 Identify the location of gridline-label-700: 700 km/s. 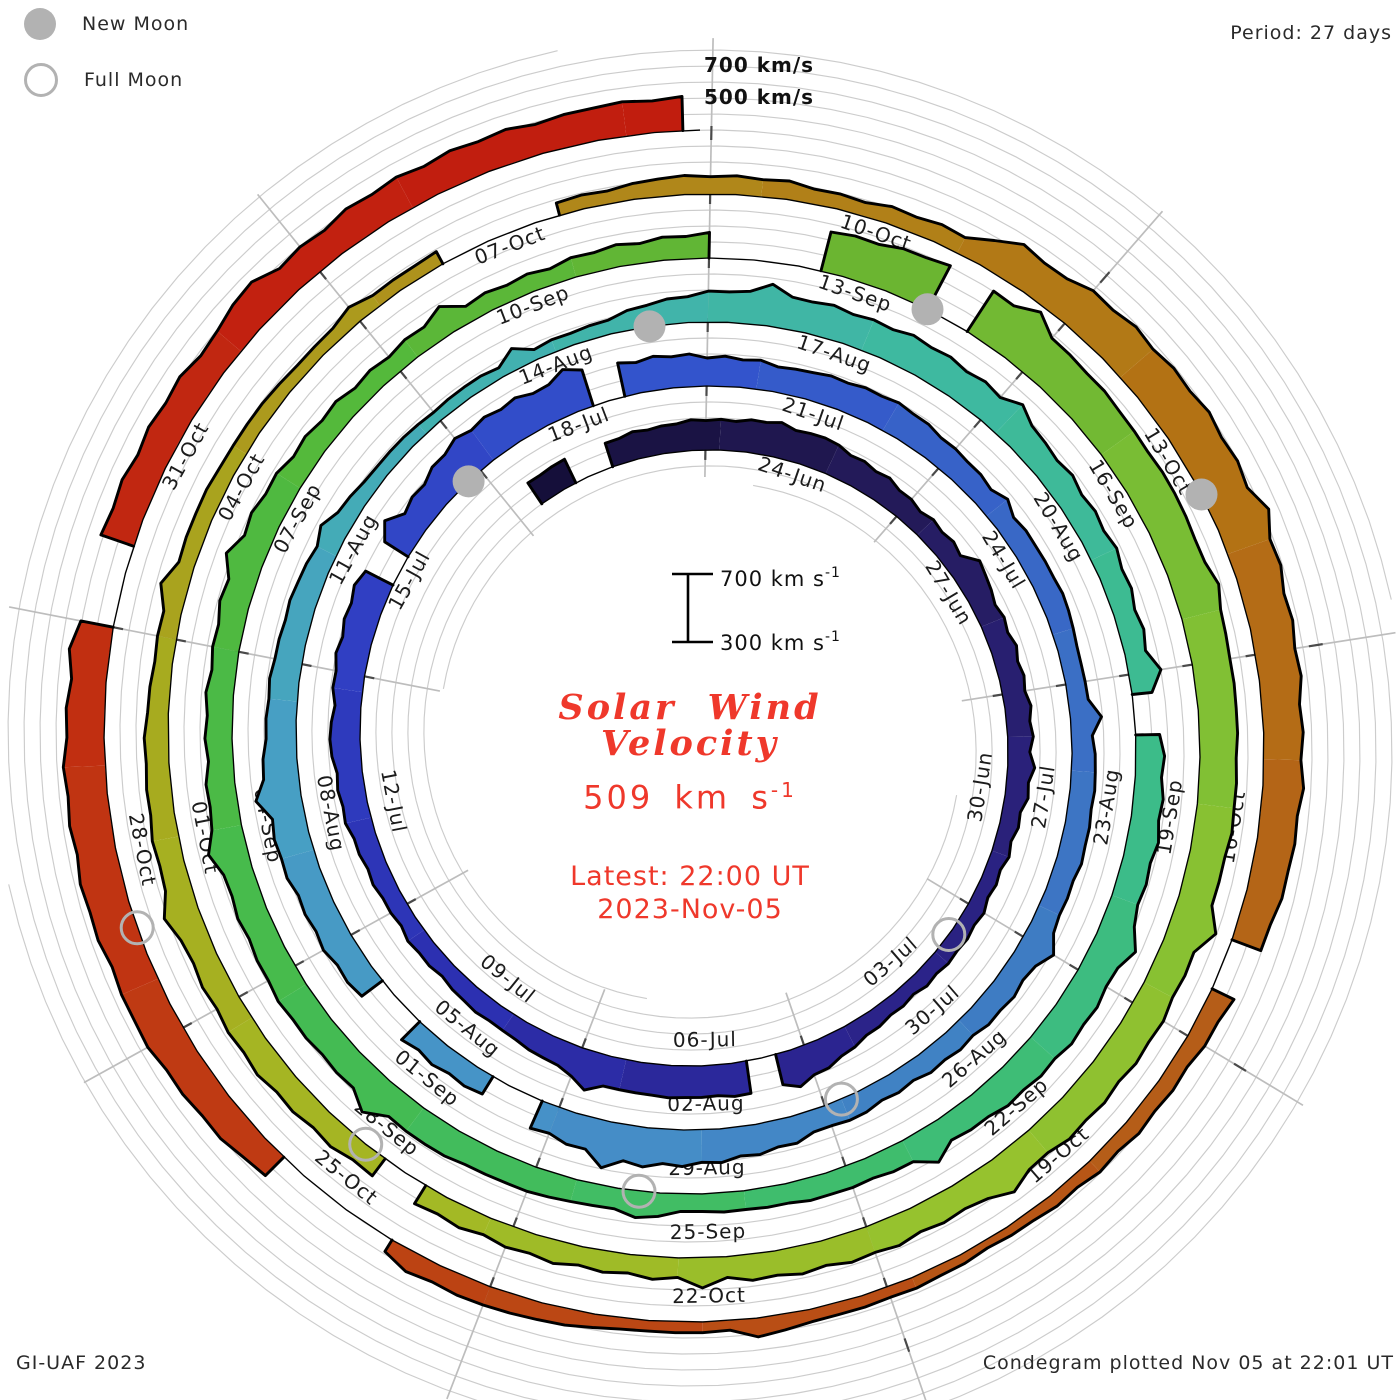
(759, 65).